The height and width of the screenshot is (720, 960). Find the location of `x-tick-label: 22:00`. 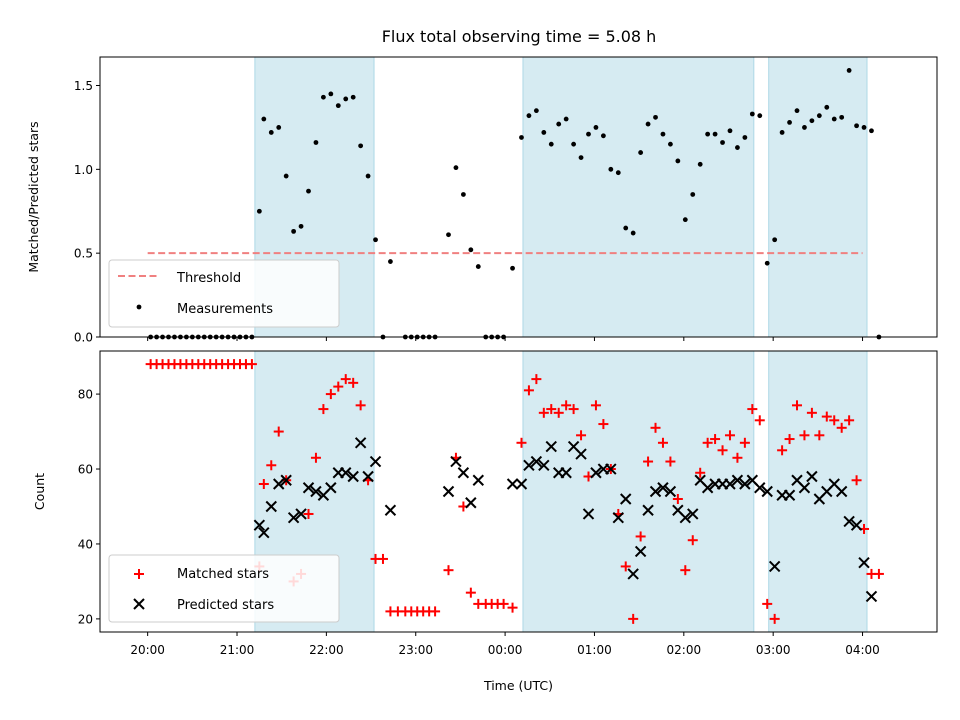

x-tick-label: 22:00 is located at coordinates (326, 650).